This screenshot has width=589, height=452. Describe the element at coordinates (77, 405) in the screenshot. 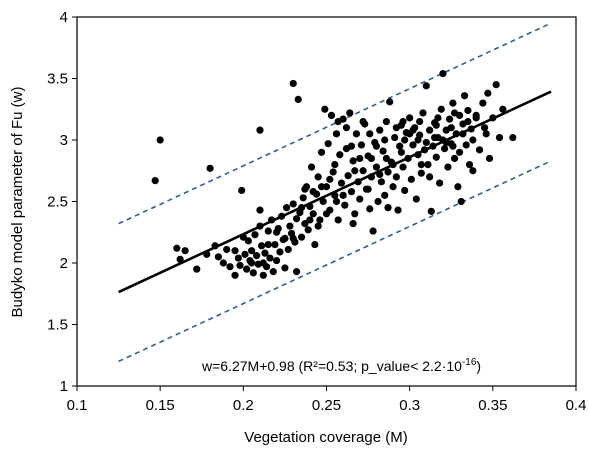

I see `x-tick-label: 0.1` at that location.